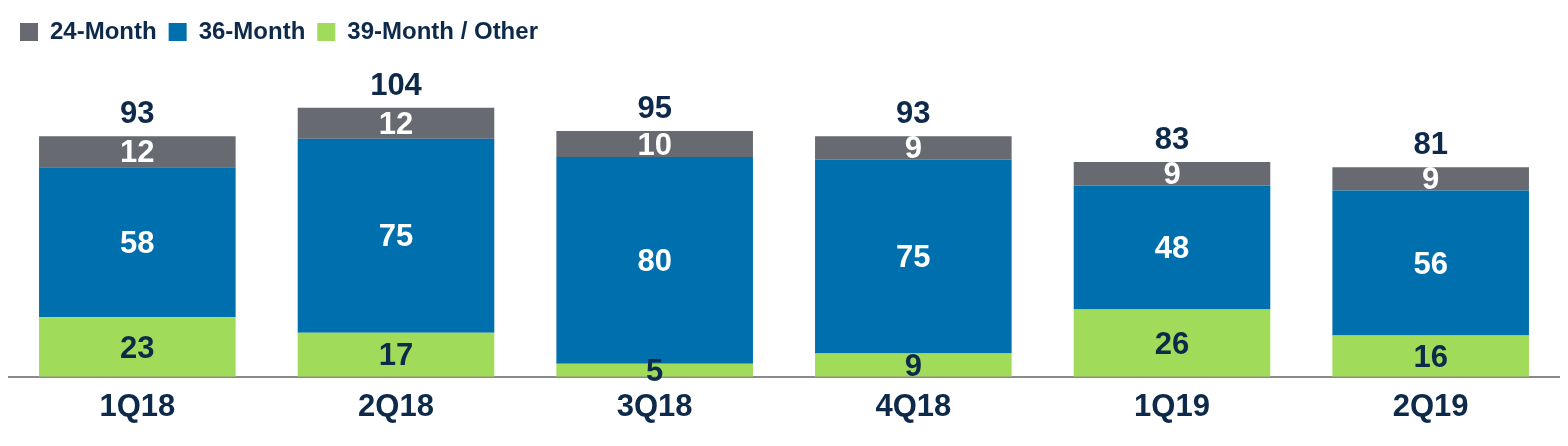 This screenshot has height=446, width=1568. Describe the element at coordinates (654, 108) in the screenshot. I see `total-label: 95` at that location.